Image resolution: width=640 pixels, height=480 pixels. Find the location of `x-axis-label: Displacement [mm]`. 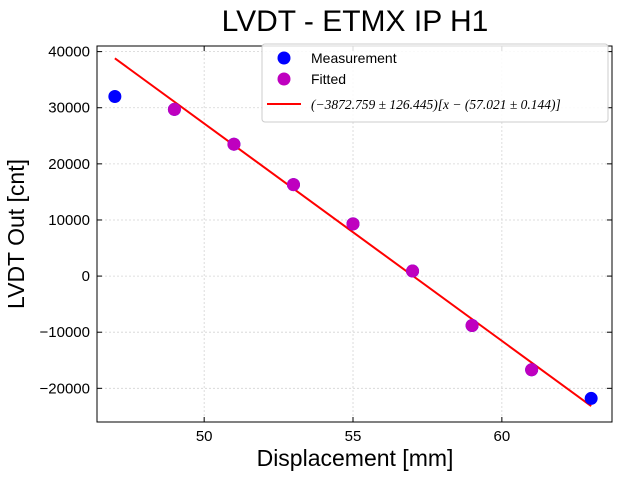

x-axis-label: Displacement [mm] is located at coordinates (355, 458).